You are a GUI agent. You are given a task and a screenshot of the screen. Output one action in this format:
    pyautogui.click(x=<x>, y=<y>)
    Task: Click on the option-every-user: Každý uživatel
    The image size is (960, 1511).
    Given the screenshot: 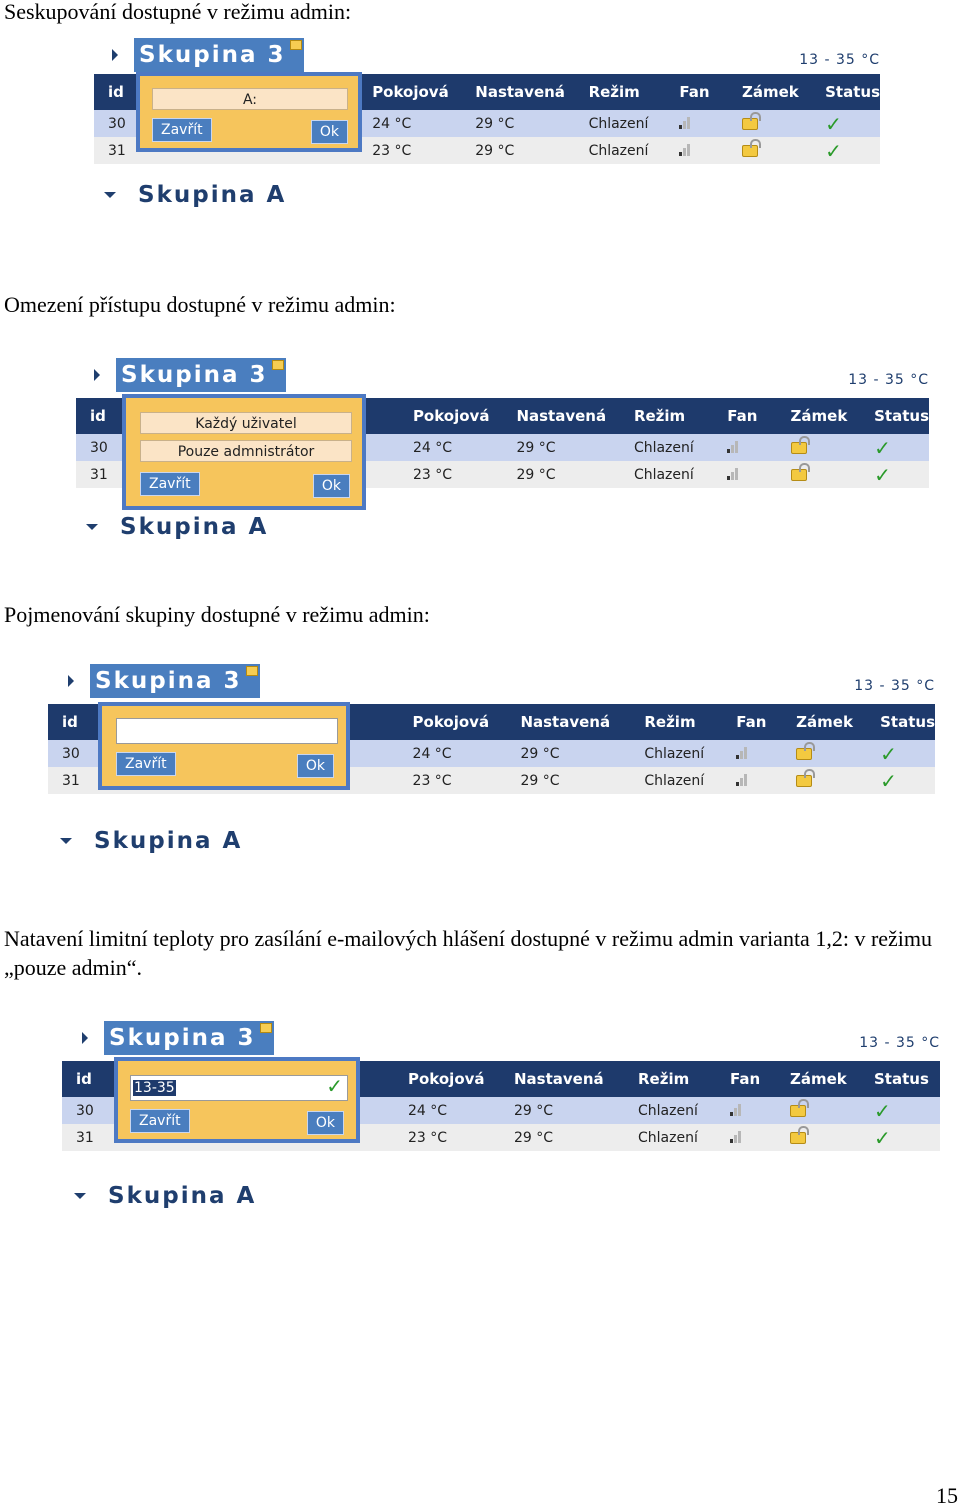 What is the action you would take?
    pyautogui.click(x=246, y=423)
    